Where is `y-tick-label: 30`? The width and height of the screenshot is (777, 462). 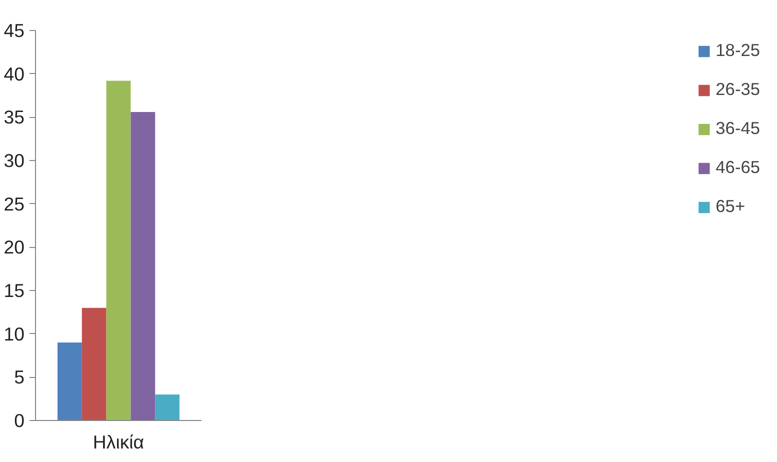 y-tick-label: 30 is located at coordinates (14, 160).